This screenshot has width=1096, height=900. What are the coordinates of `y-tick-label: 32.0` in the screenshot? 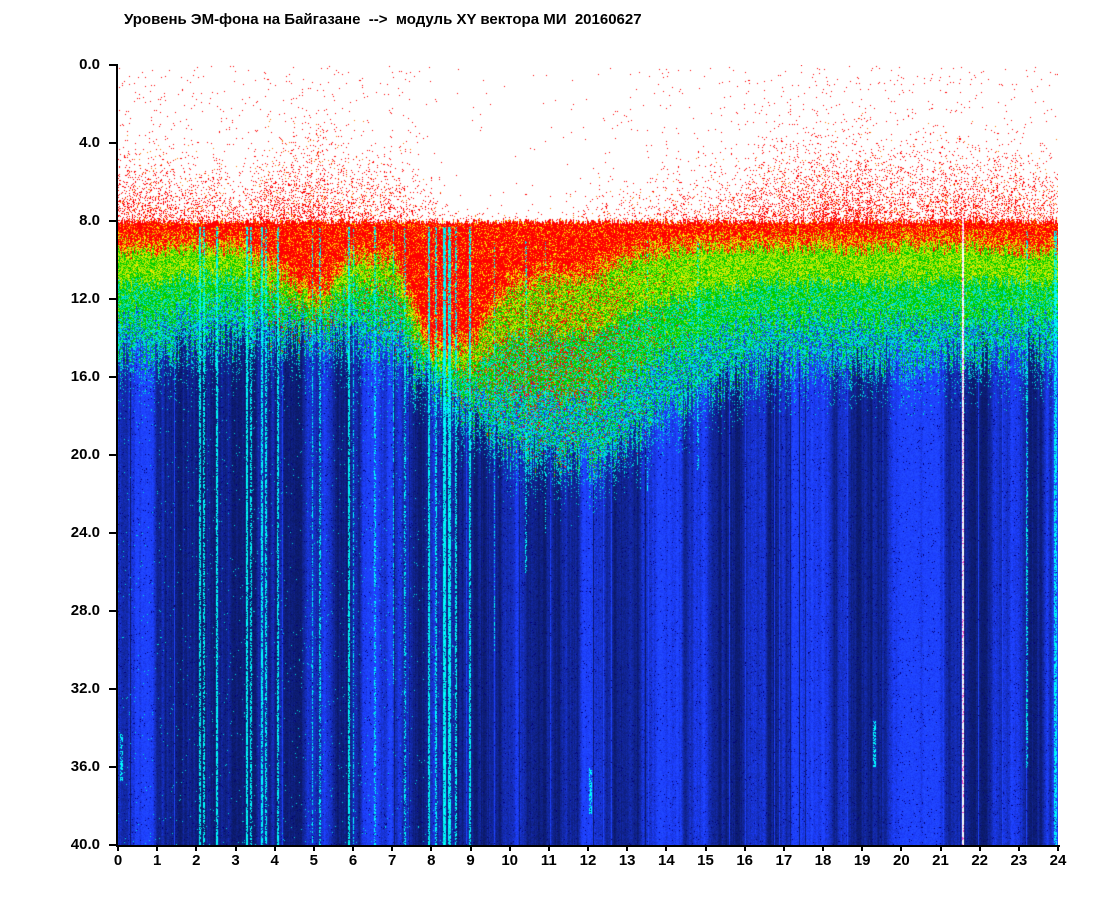 It's located at (85, 688).